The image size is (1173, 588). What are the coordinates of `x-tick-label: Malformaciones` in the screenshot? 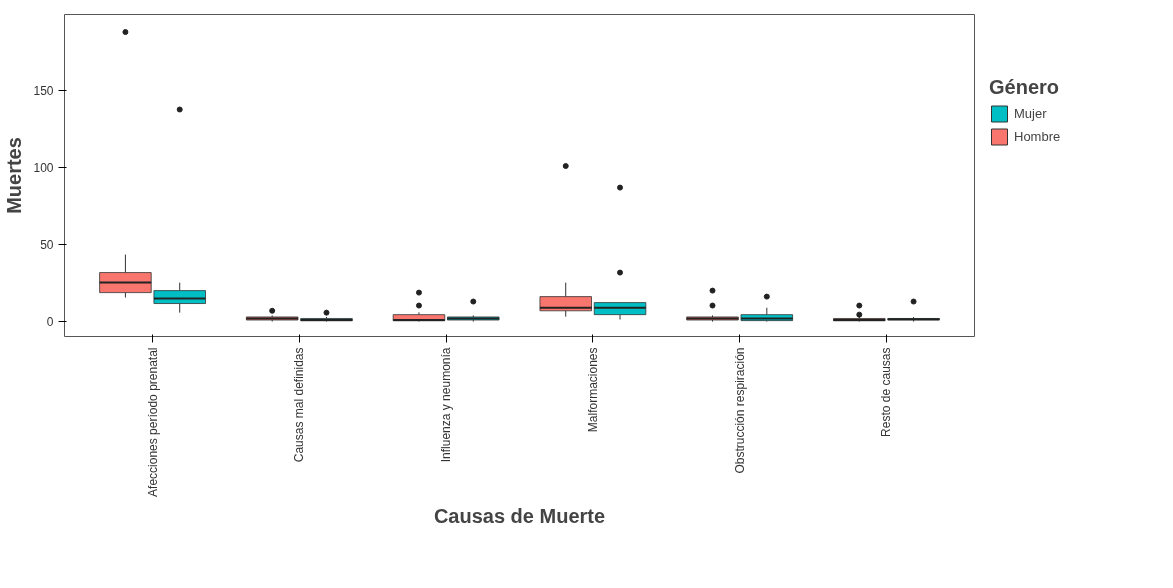 It's located at (592, 390).